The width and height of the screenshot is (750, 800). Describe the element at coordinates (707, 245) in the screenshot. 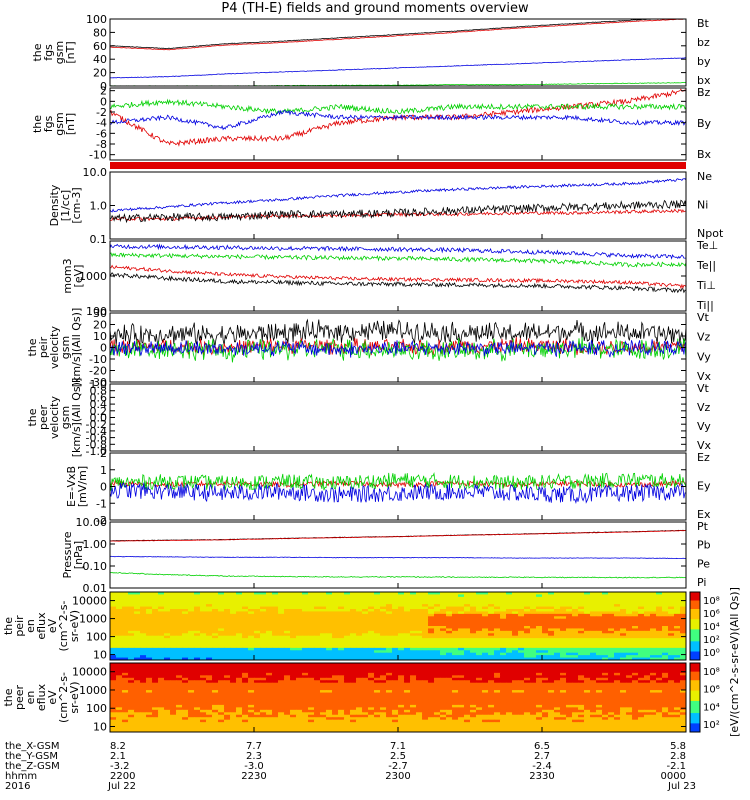

I see `legend-entry: Te⊥` at that location.